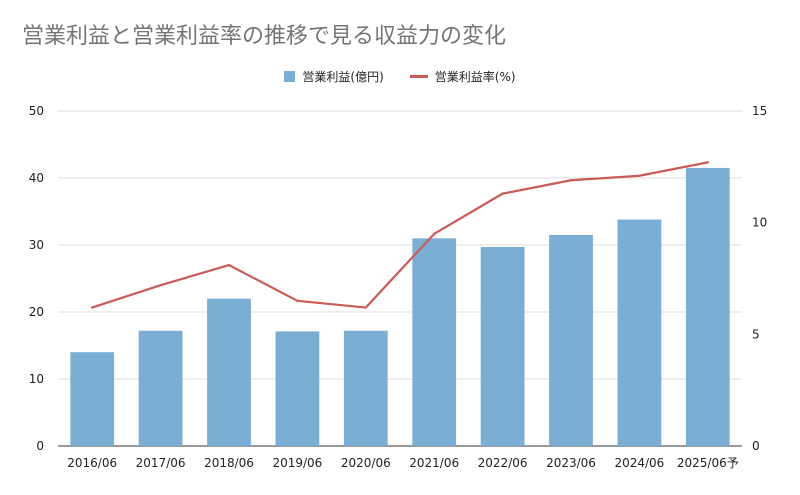 The height and width of the screenshot is (495, 800). Describe the element at coordinates (297, 463) in the screenshot. I see `x-tick-label: 2019/06` at that location.